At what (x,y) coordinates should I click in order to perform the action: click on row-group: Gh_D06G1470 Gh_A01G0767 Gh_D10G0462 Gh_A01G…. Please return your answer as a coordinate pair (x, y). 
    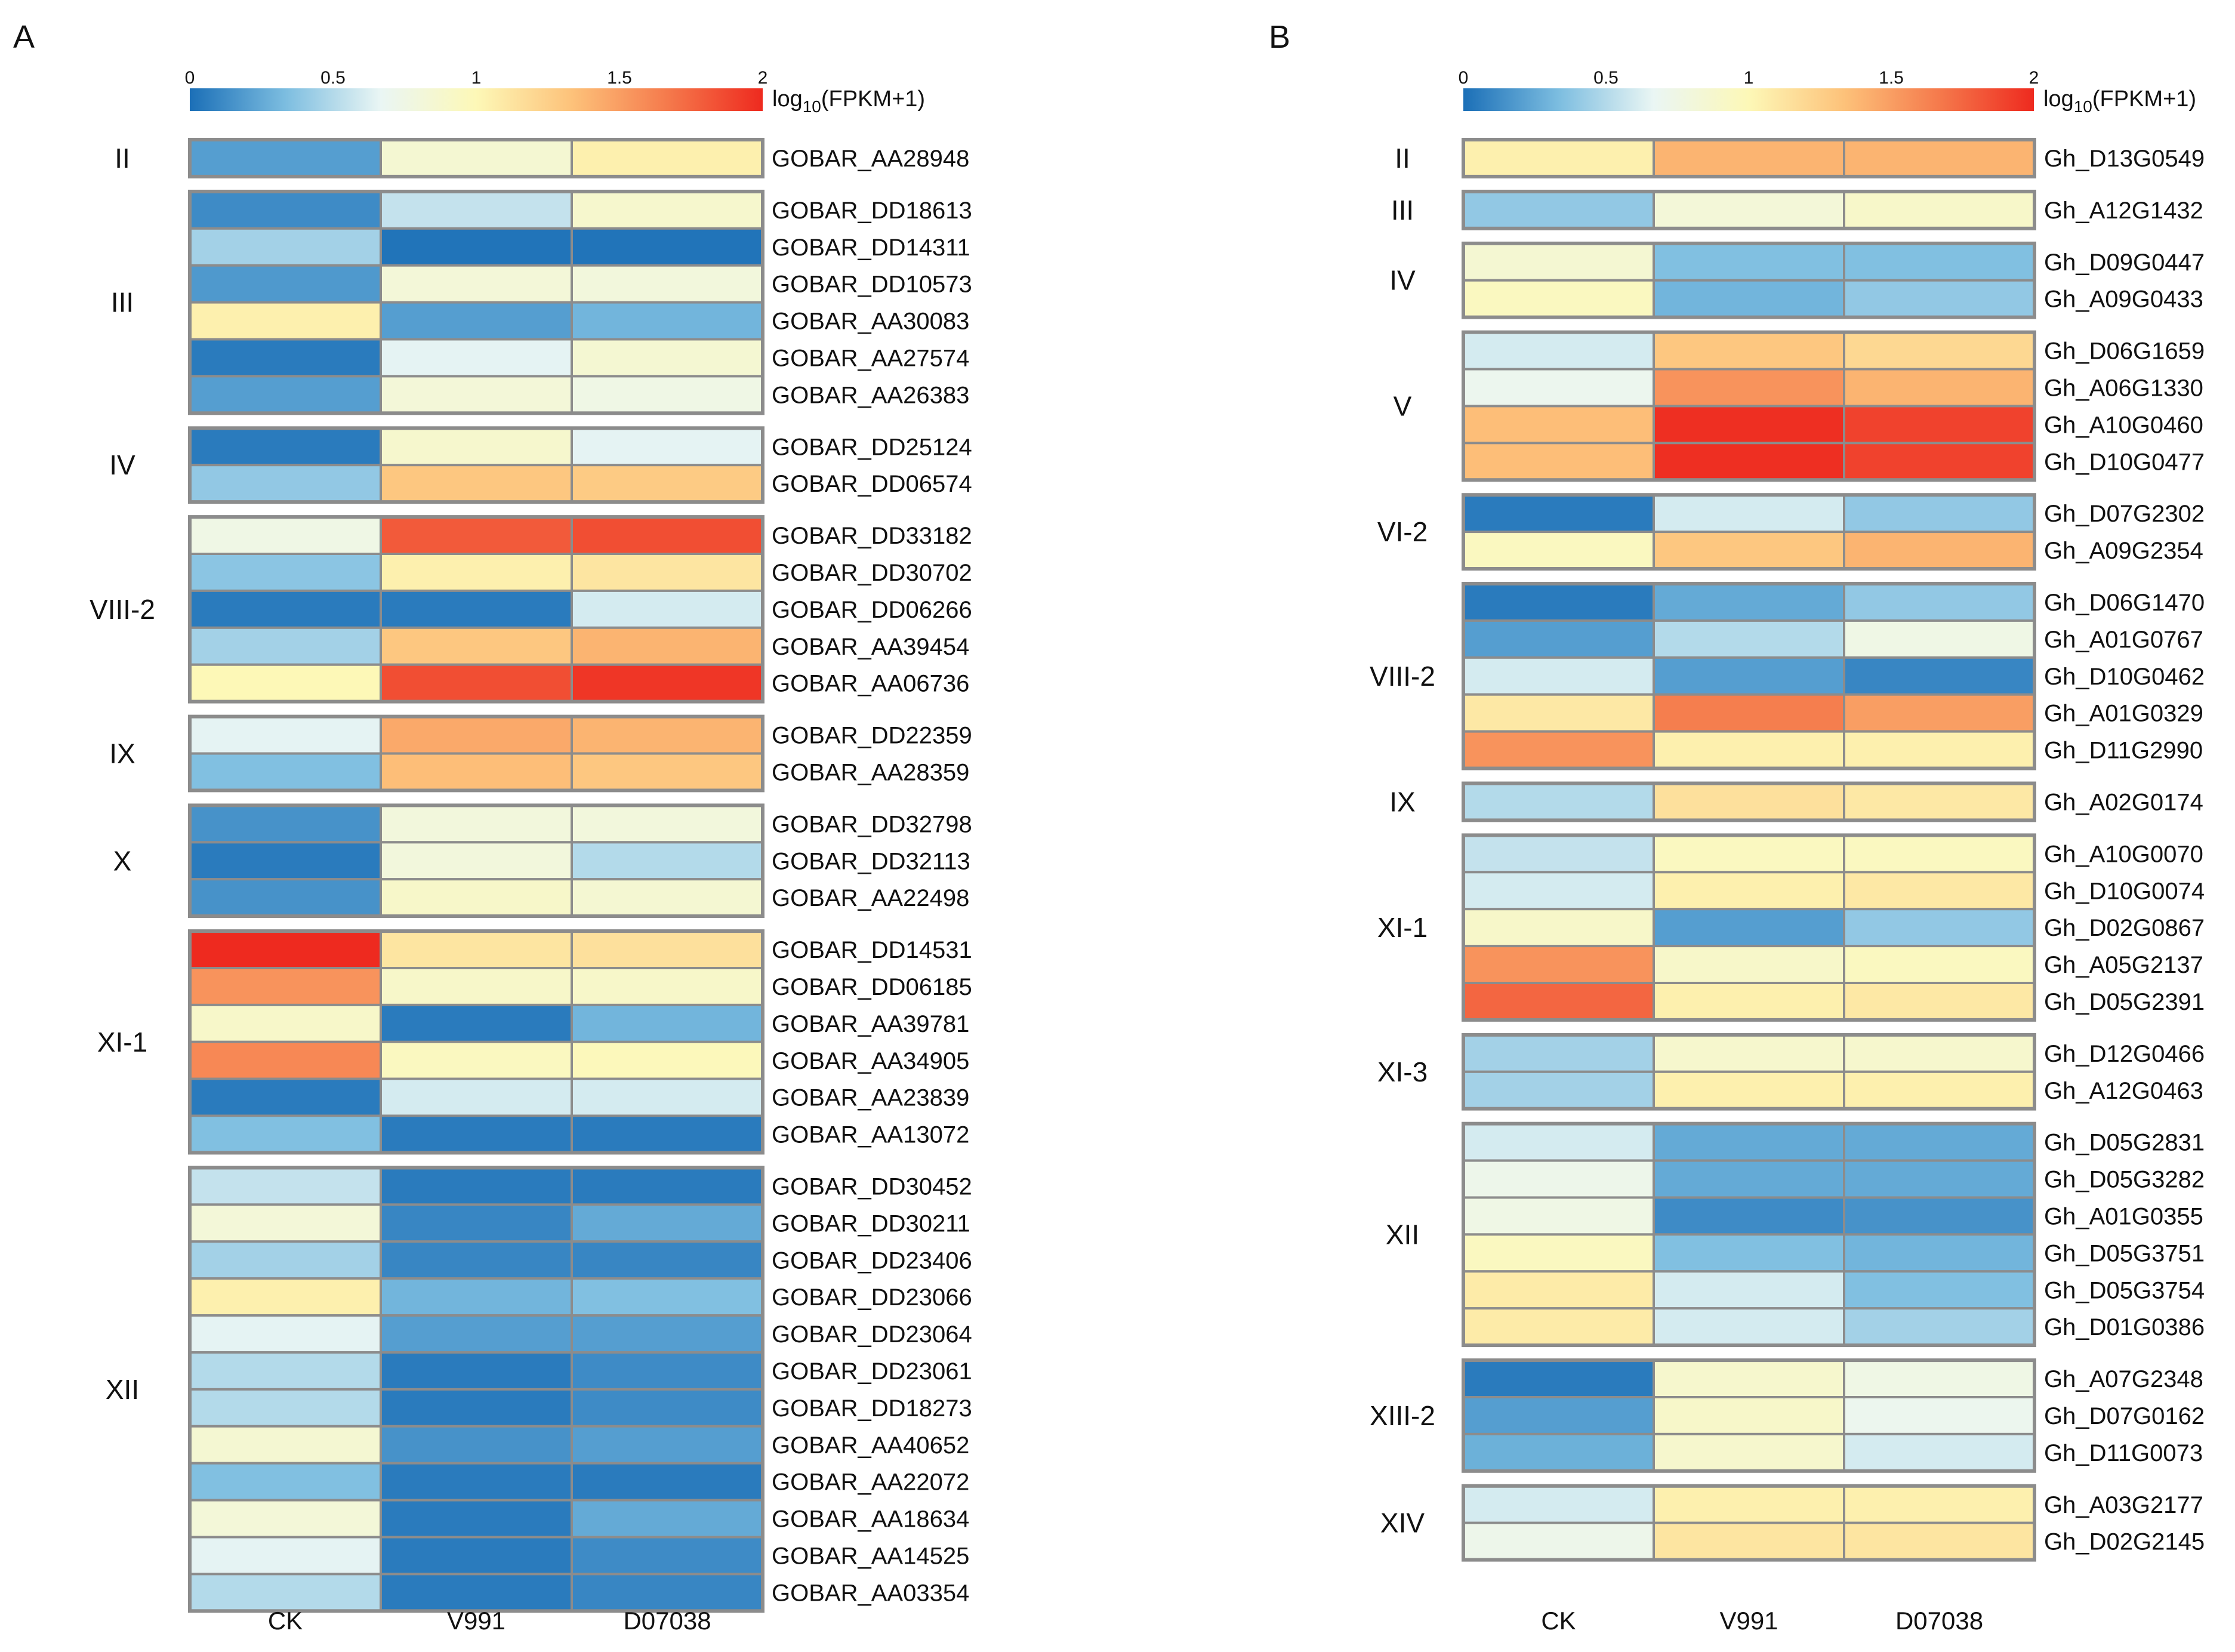
    Looking at the image, I should click on (1787, 676).